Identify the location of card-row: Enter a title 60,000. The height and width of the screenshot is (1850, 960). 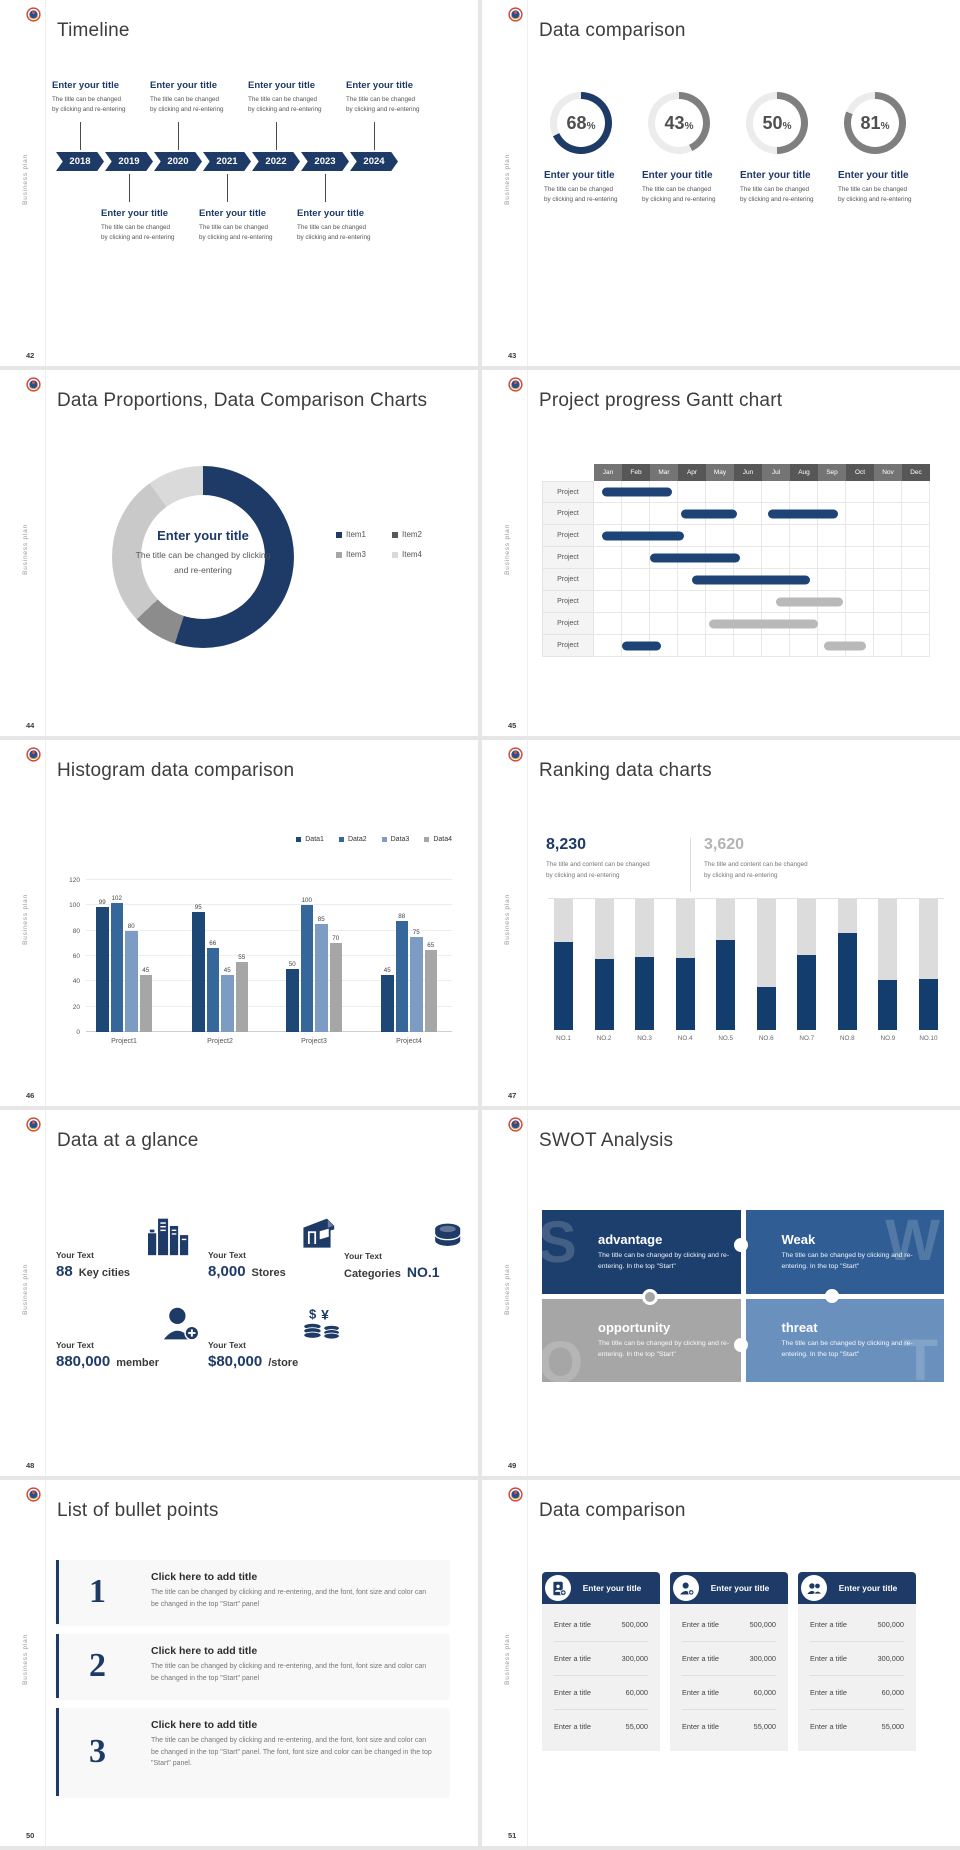
(857, 1693).